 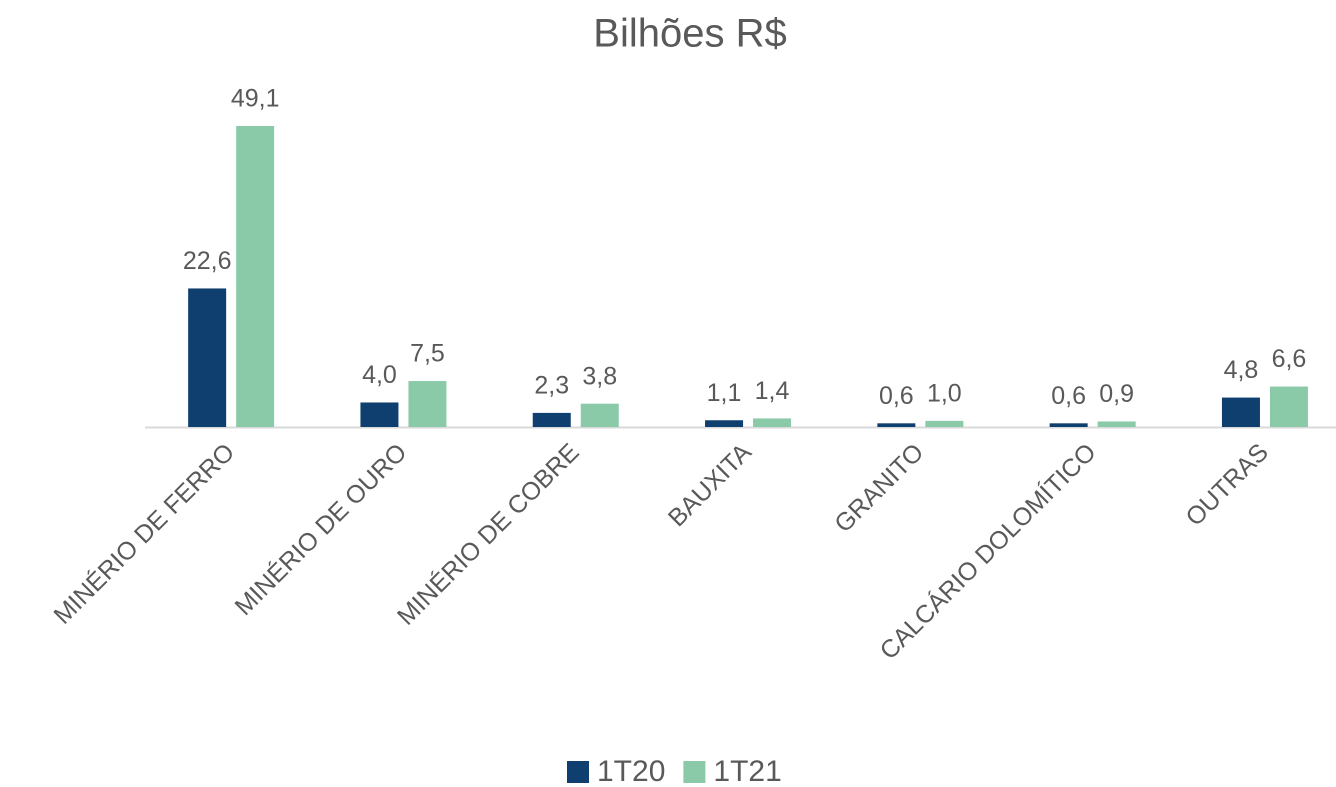 I want to click on data-label: 6,6, so click(x=1289, y=359).